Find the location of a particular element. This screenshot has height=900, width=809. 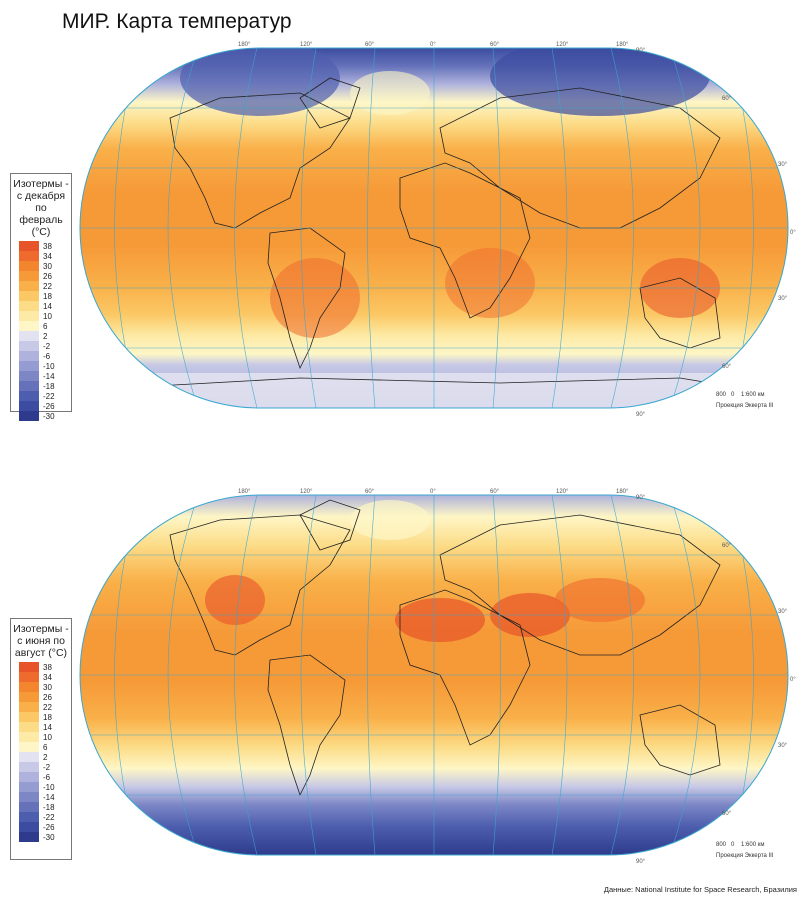

legend-value: 14 is located at coordinates (47, 306).